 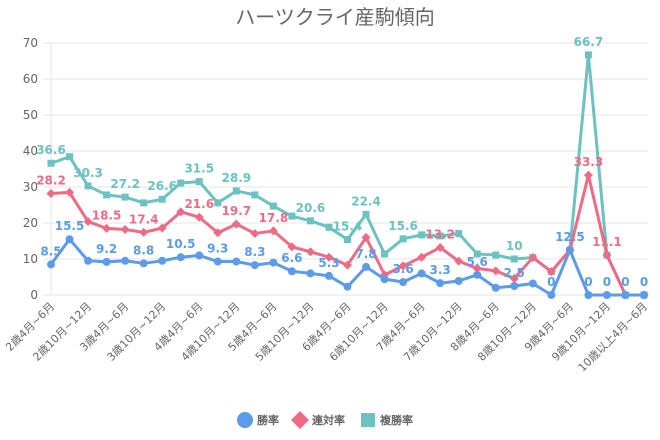 I want to click on data-label: 10.5, so click(x=181, y=244).